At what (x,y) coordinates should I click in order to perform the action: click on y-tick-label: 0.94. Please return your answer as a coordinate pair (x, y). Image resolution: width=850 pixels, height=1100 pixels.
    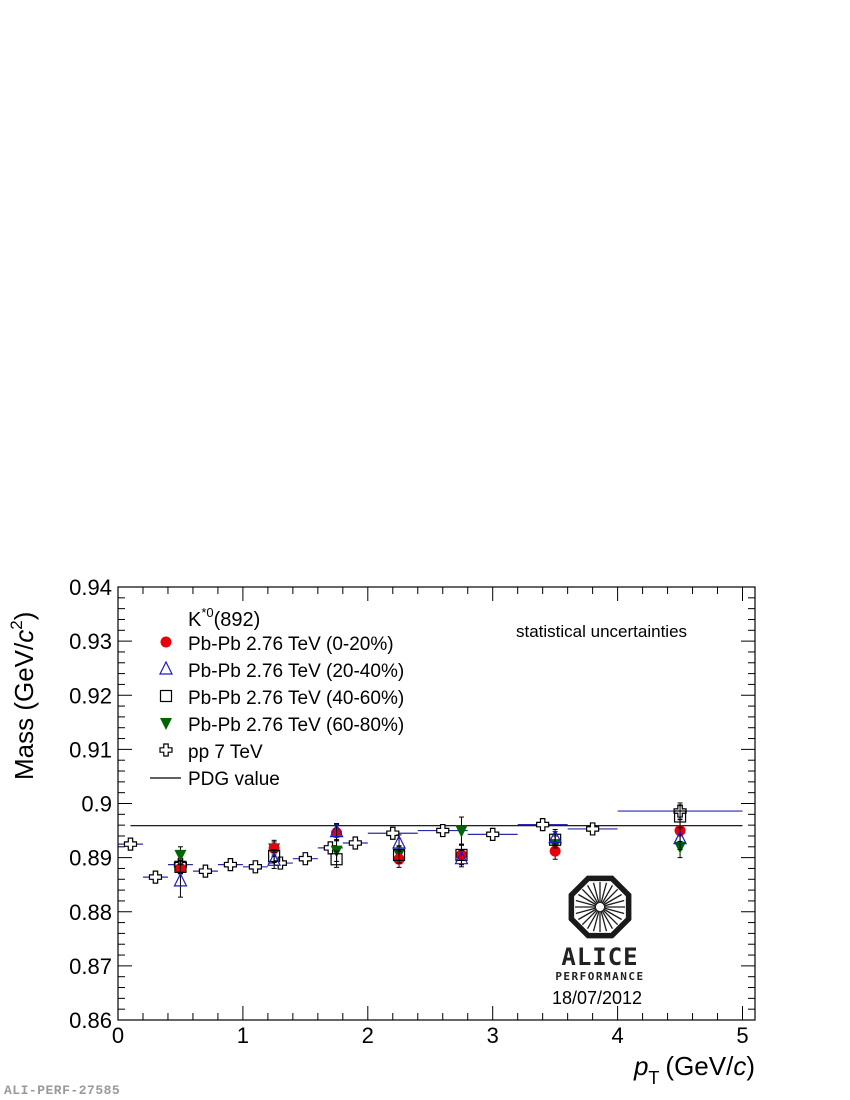
    Looking at the image, I should click on (90, 587).